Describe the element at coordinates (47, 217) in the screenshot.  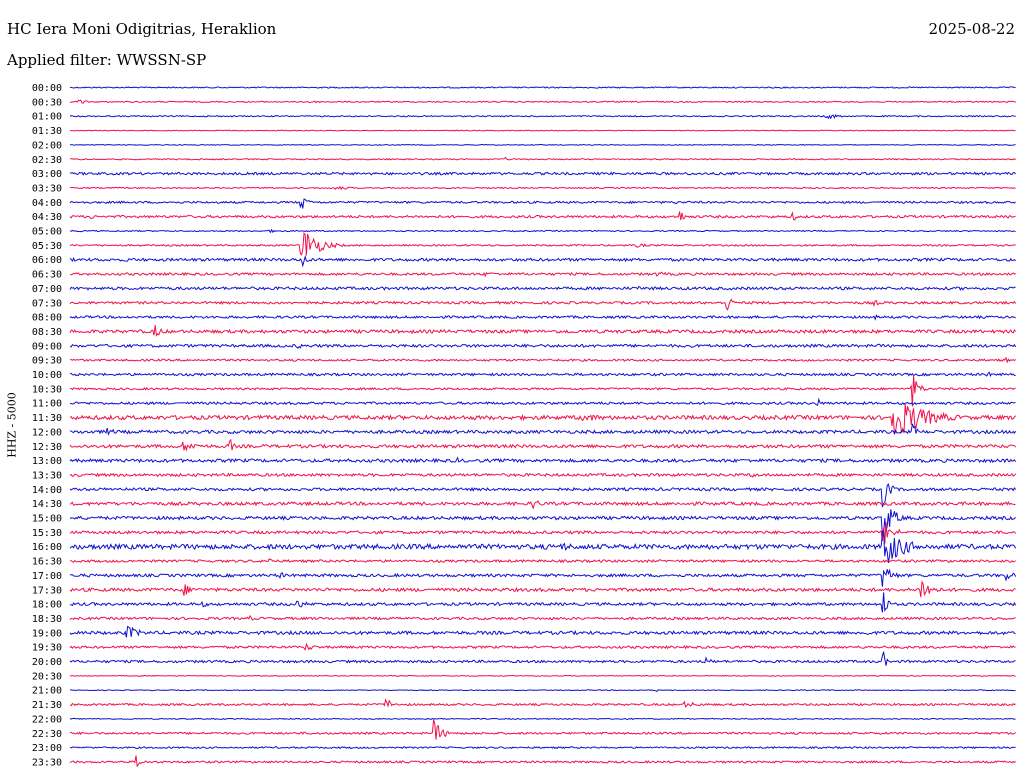
I see `time-tick-label: 04:30` at that location.